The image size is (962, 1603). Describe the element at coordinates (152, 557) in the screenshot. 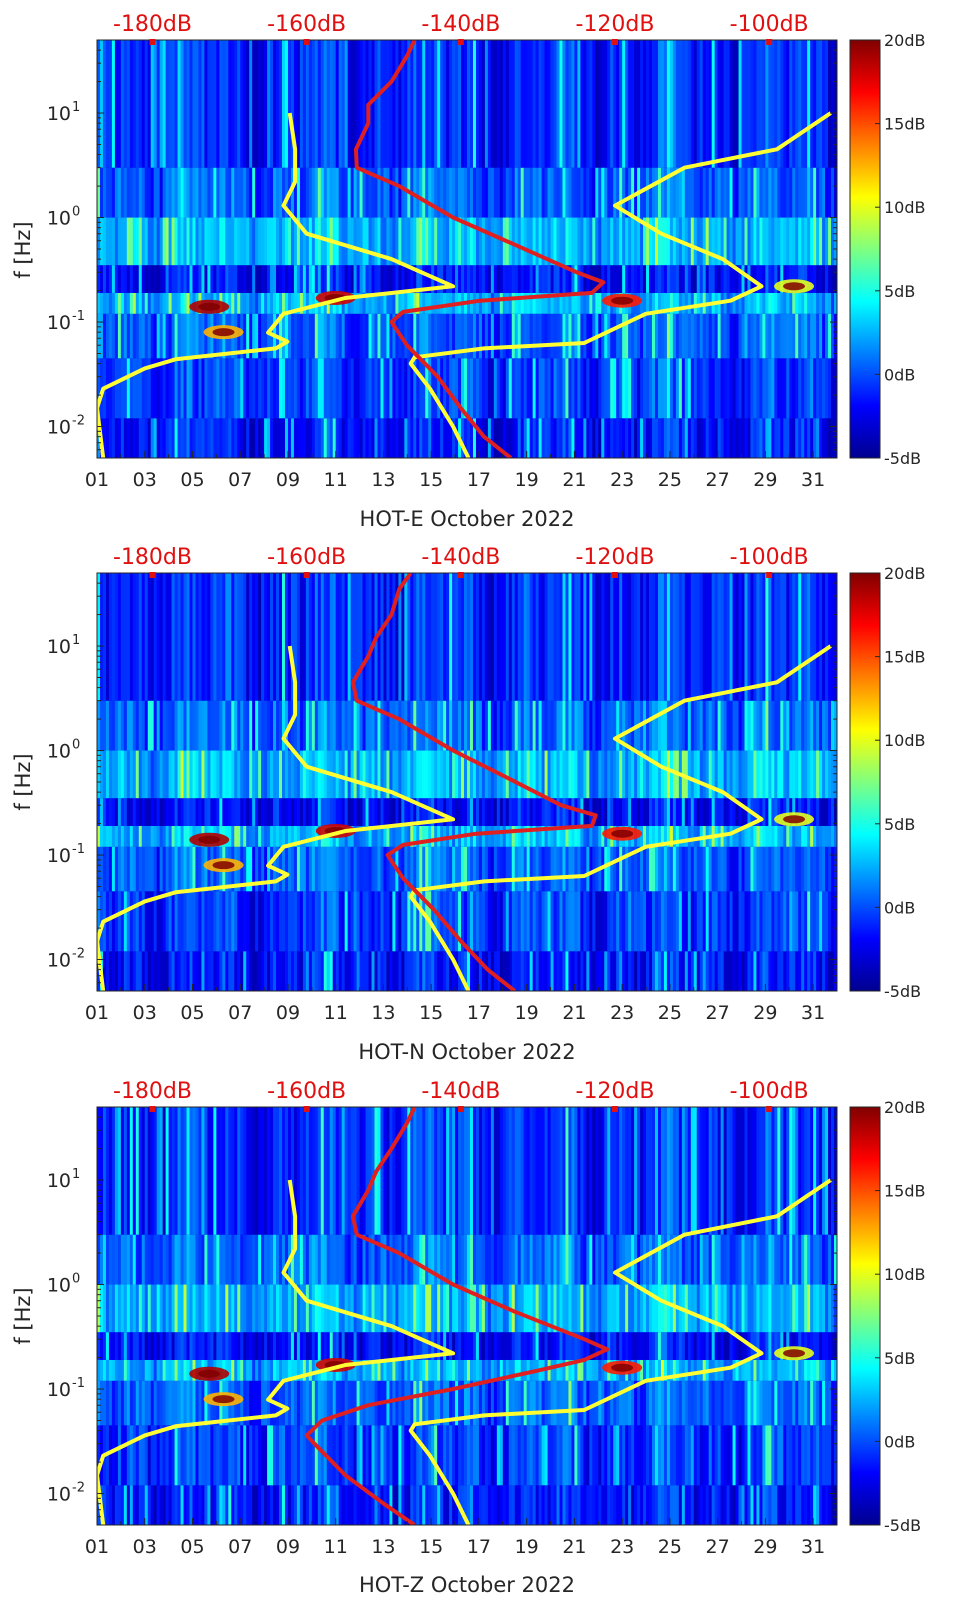

I see `top-axis-label: -180dB` at that location.